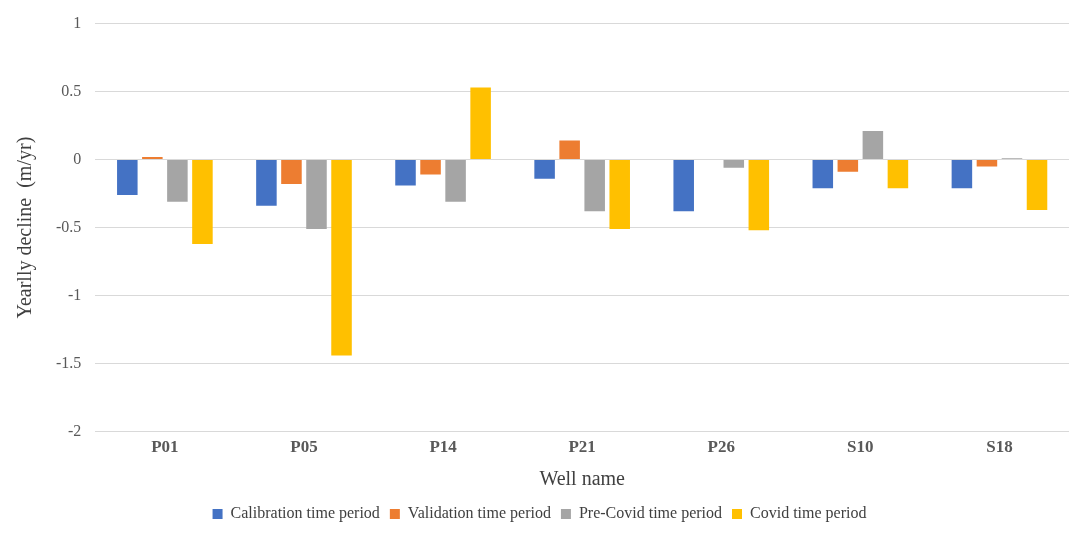 The width and height of the screenshot is (1089, 537). I want to click on legend-label: Validation time period, so click(479, 513).